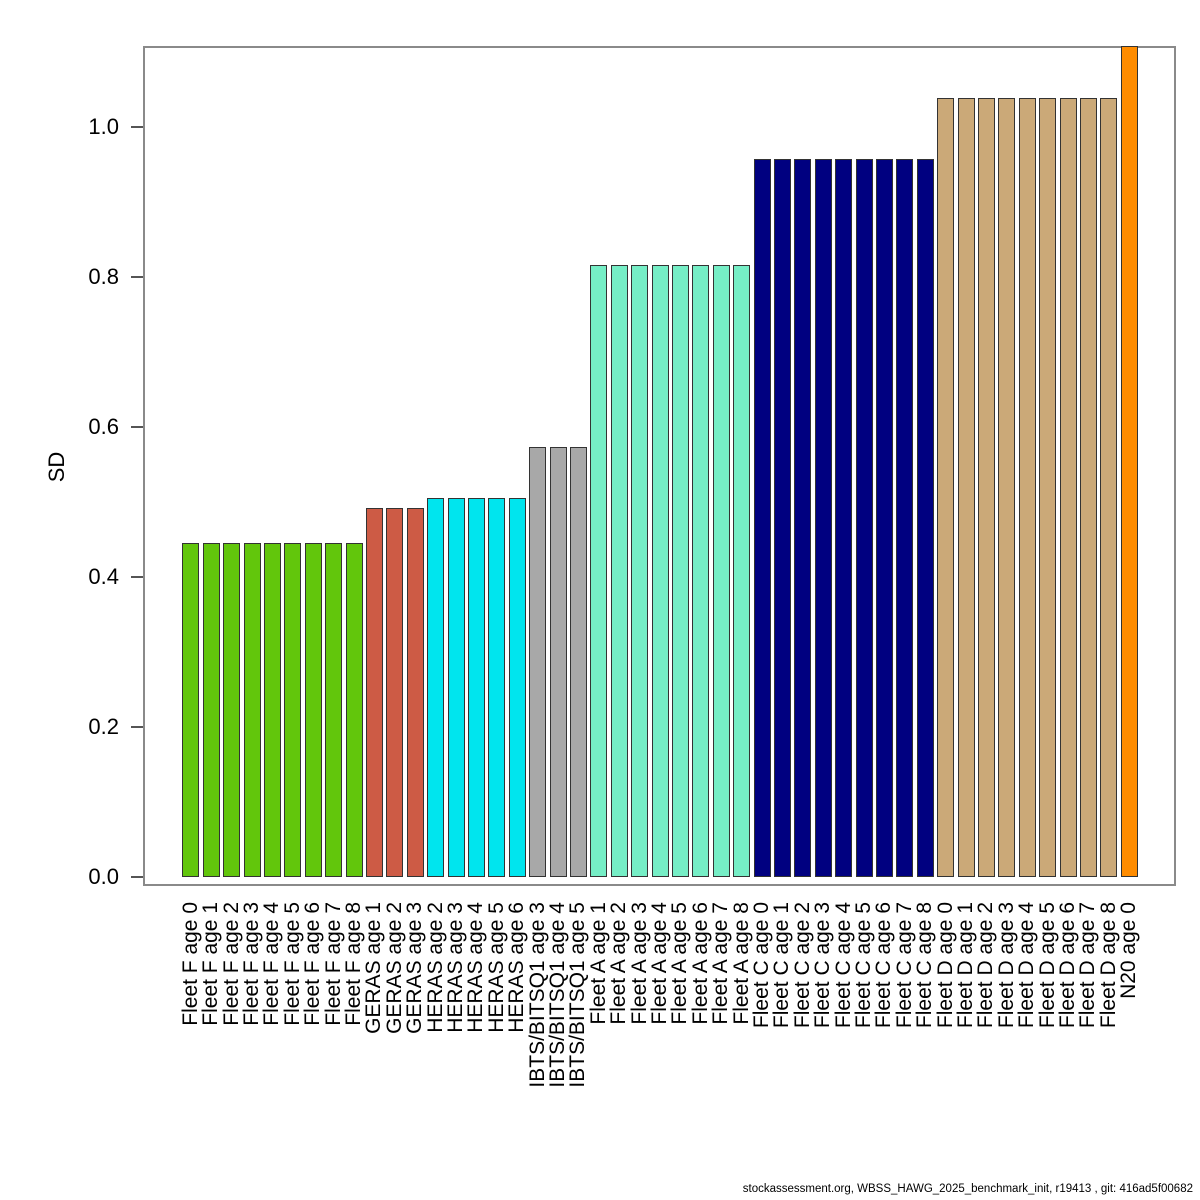 This screenshot has height=1200, width=1200. What do you see at coordinates (103, 576) in the screenshot?
I see `y-tick-label: 0.4` at bounding box center [103, 576].